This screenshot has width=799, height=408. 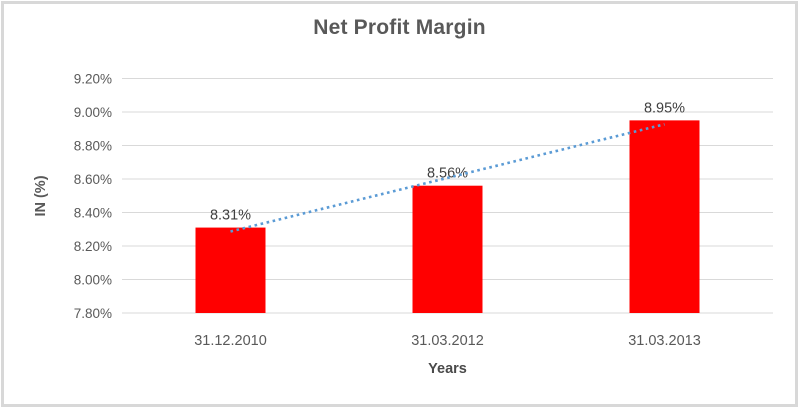 What do you see at coordinates (93, 79) in the screenshot?
I see `y-tick-label: 9.20%` at bounding box center [93, 79].